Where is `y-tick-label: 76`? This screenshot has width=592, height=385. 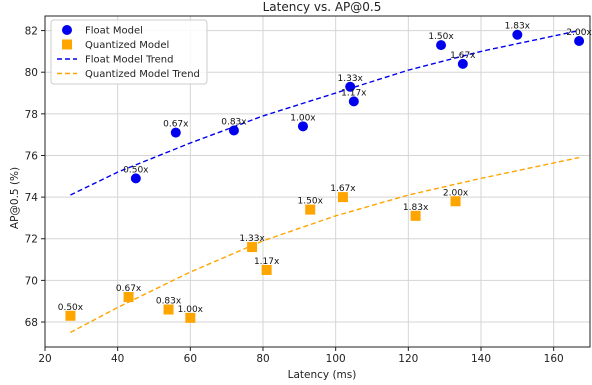 y-tick-label: 76 is located at coordinates (32, 156).